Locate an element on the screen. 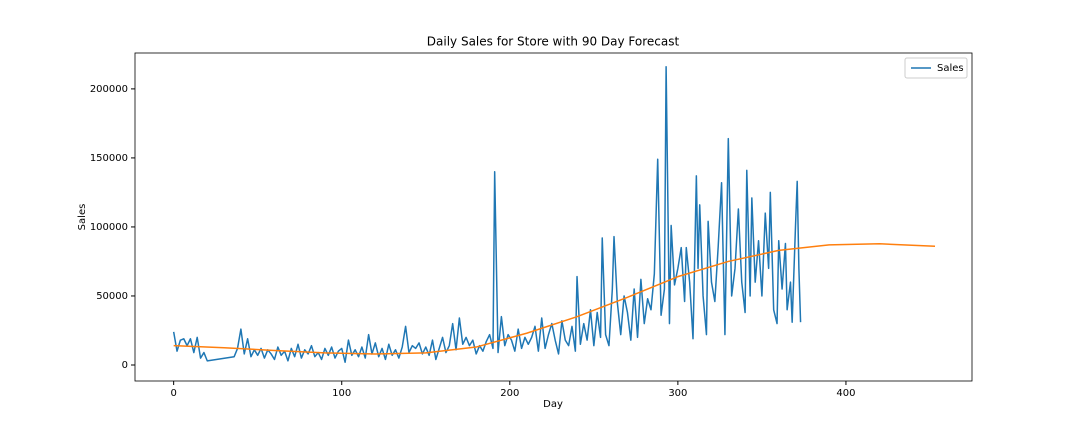 Image resolution: width=1080 pixels, height=436 pixels. legend-box is located at coordinates (936, 68).